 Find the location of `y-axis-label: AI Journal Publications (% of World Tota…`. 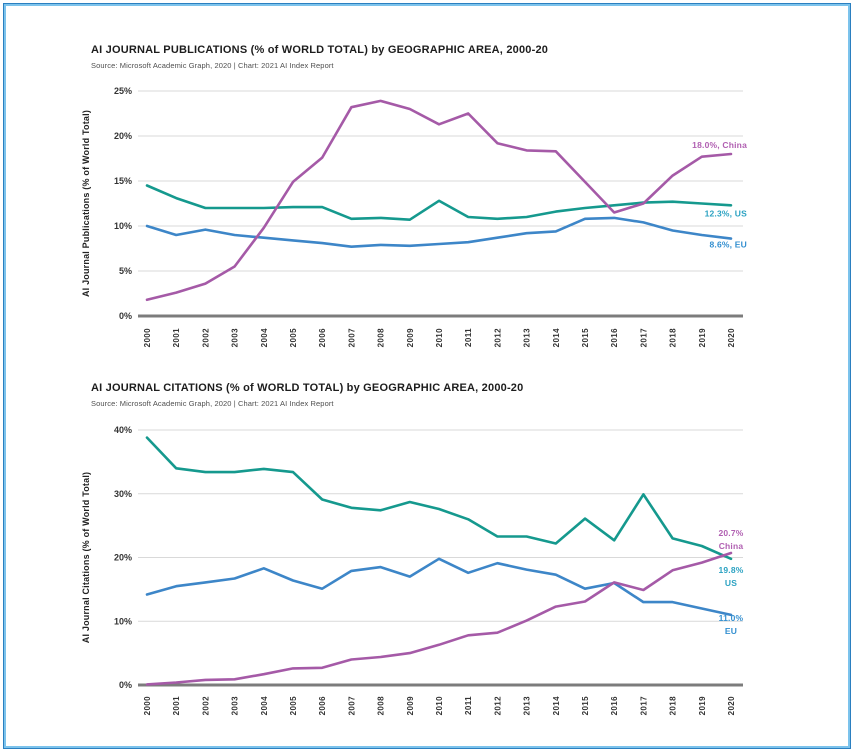

y-axis-label: AI Journal Publications (% of World Tota… is located at coordinates (86, 203).